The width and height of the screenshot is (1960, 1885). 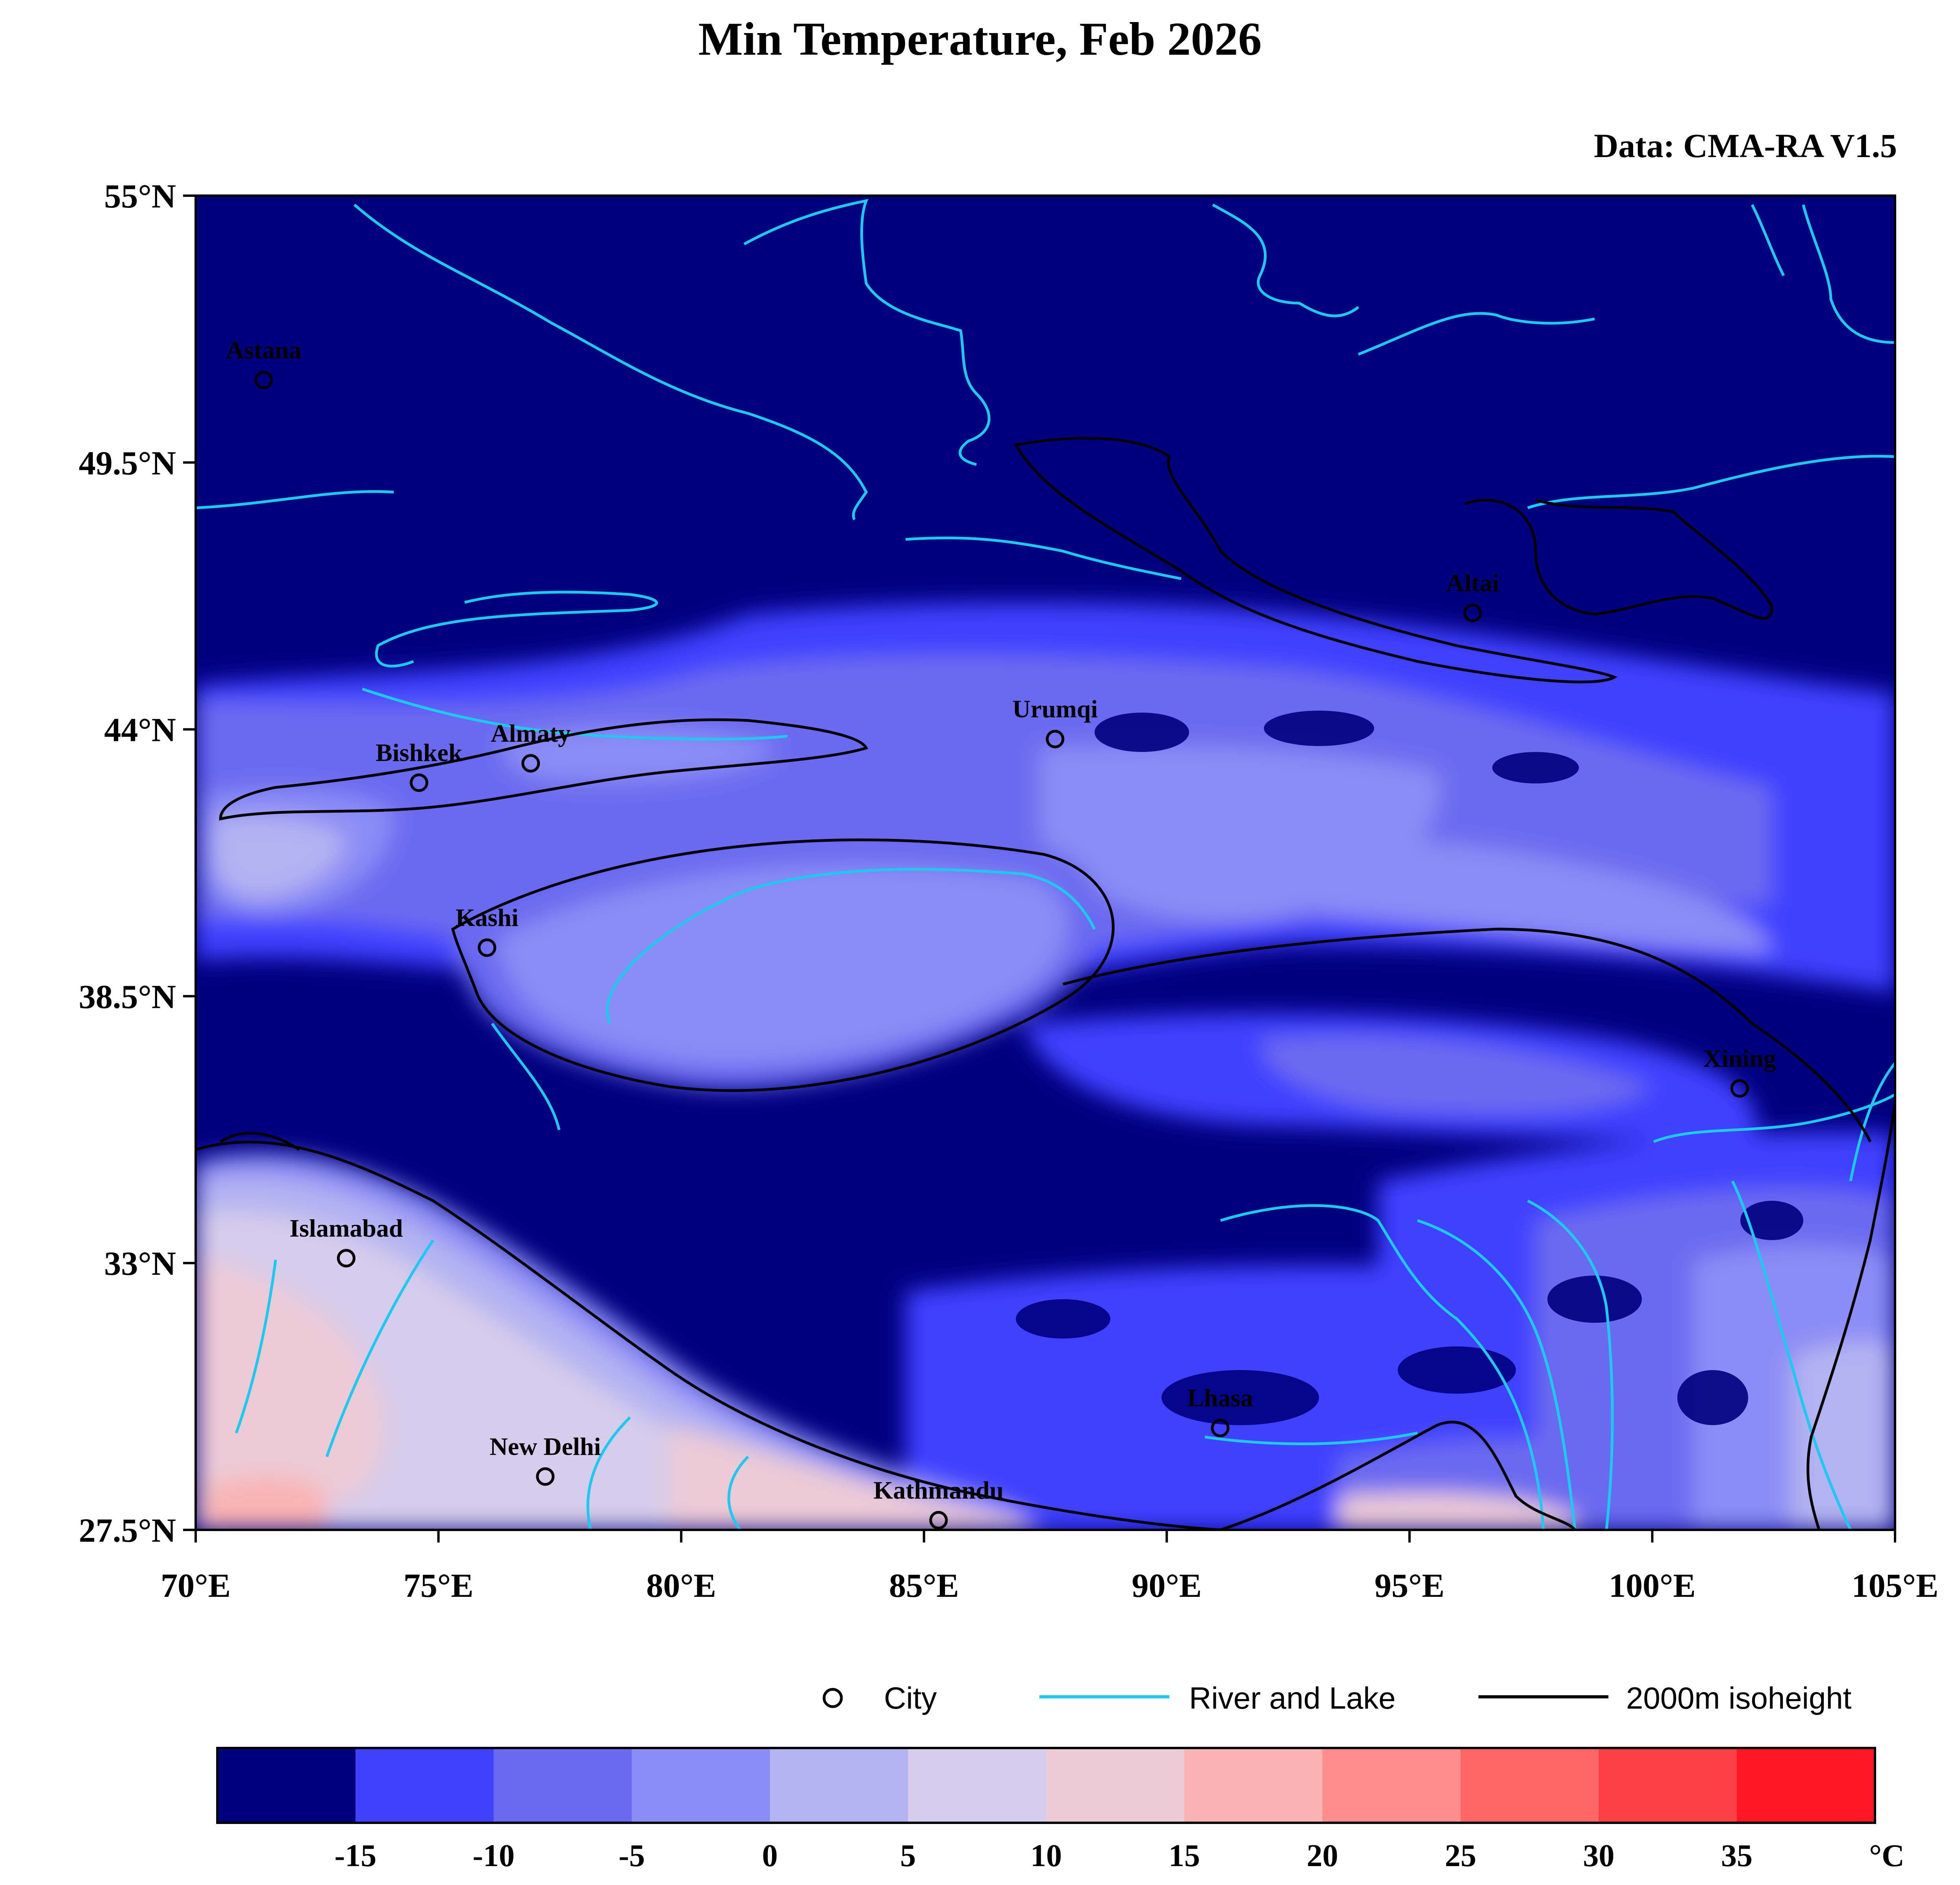 I want to click on city-label: Altai, so click(x=1472, y=583).